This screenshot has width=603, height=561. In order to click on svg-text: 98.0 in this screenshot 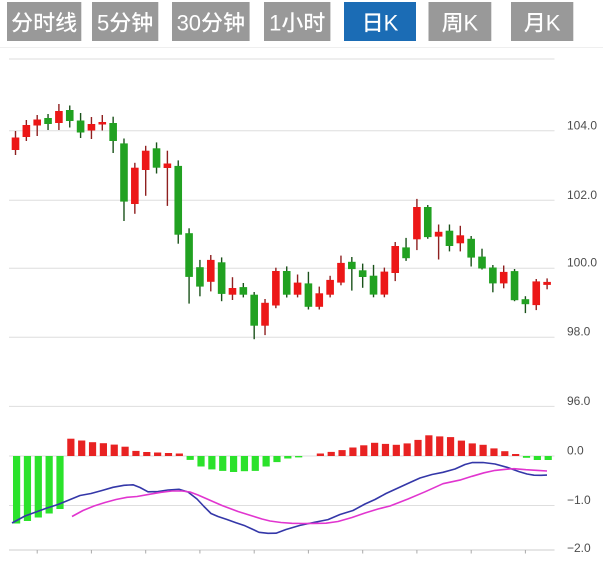, I will do `click(579, 332)`.